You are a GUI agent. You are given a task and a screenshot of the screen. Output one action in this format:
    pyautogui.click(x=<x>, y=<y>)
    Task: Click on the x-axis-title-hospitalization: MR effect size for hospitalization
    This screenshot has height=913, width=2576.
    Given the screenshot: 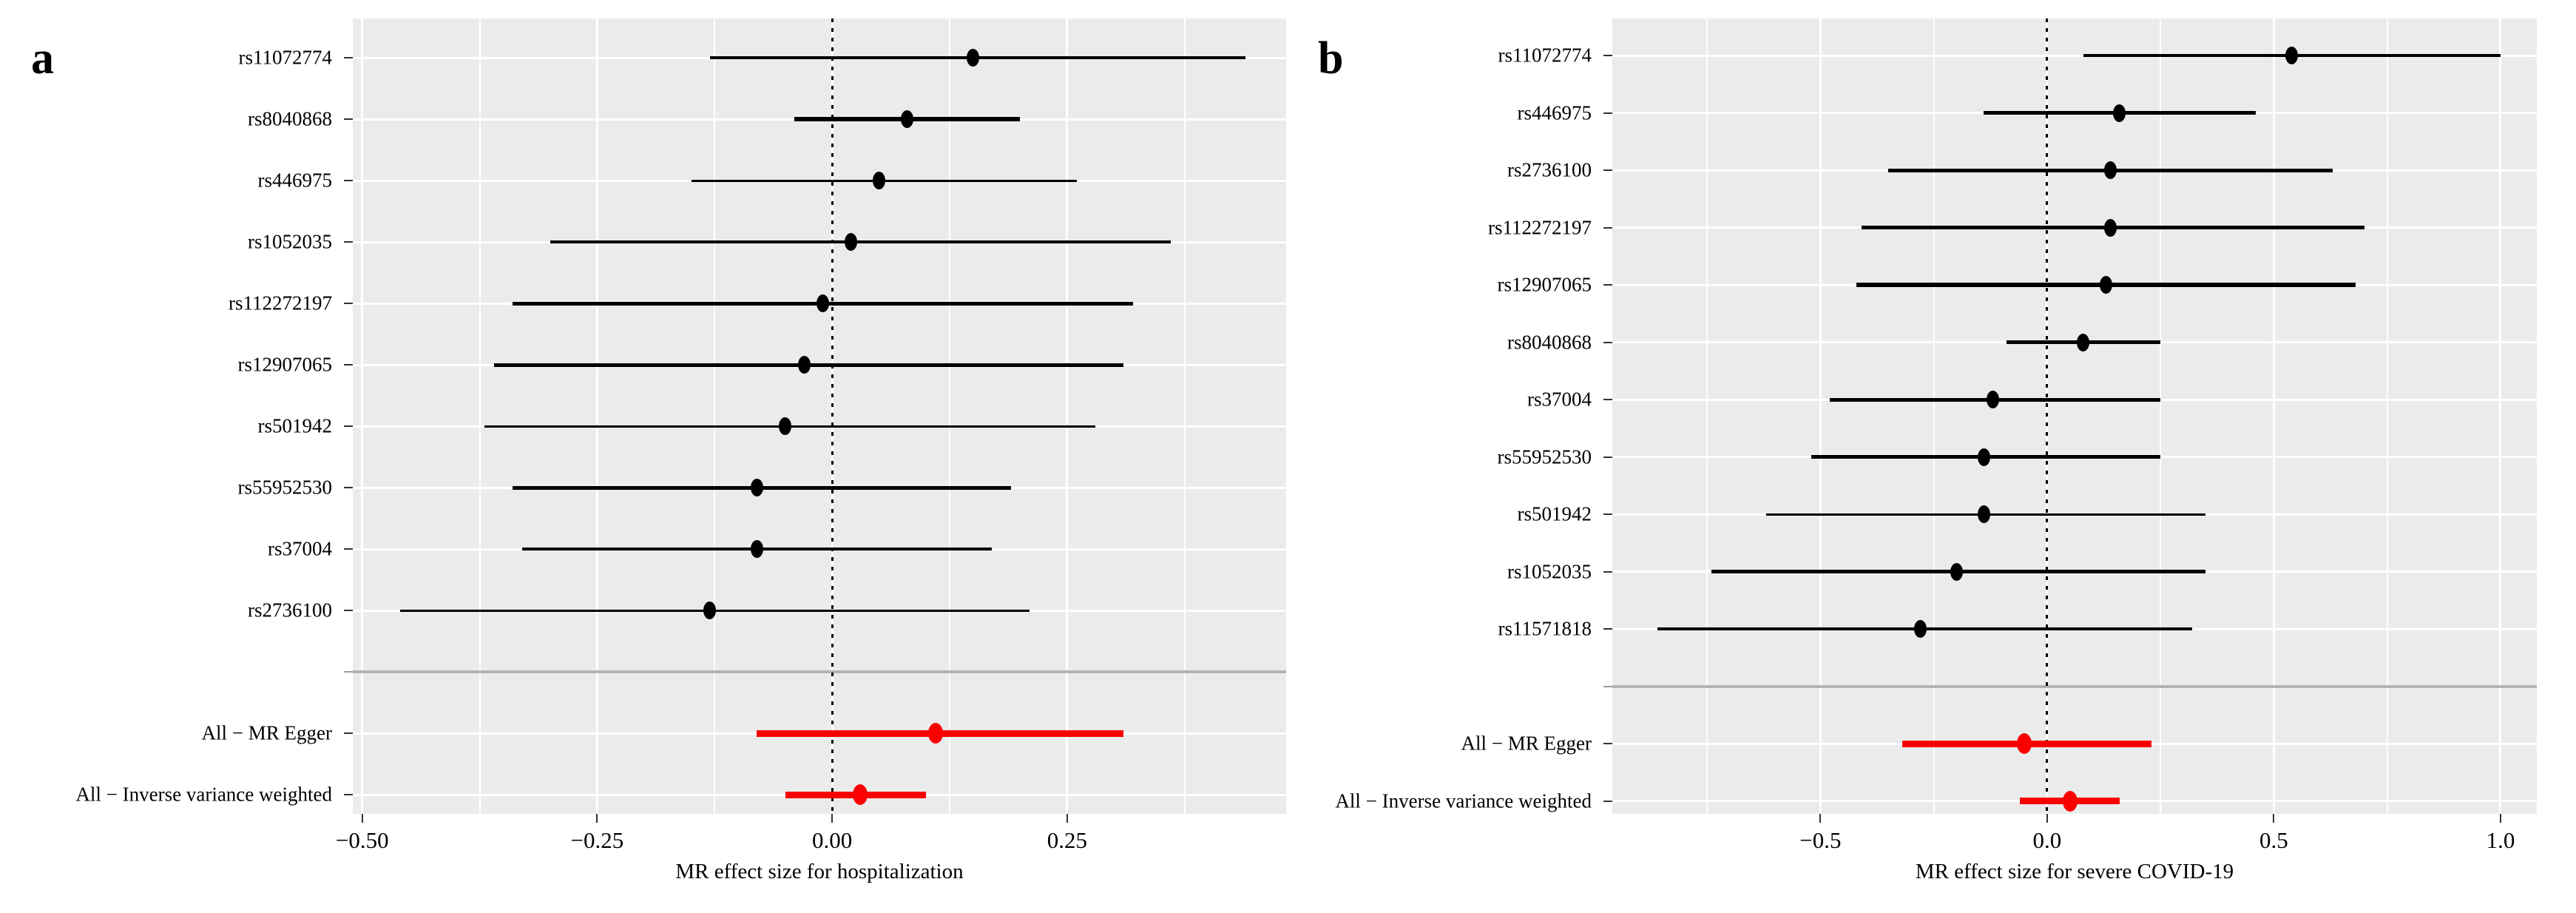 What is the action you would take?
    pyautogui.click(x=819, y=872)
    